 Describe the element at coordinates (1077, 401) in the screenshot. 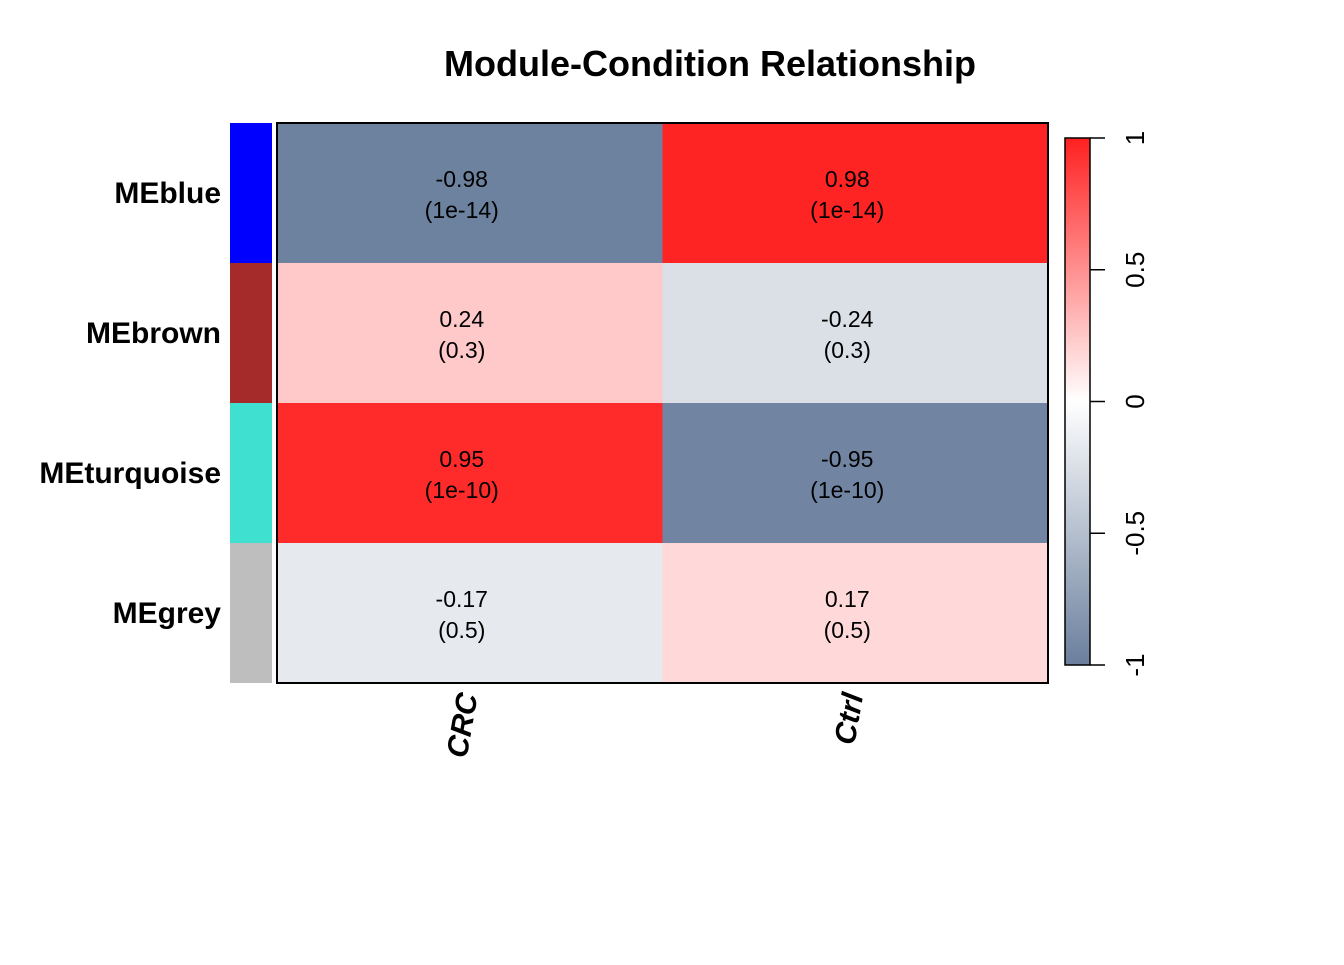

I see `colorbar-gradient` at that location.